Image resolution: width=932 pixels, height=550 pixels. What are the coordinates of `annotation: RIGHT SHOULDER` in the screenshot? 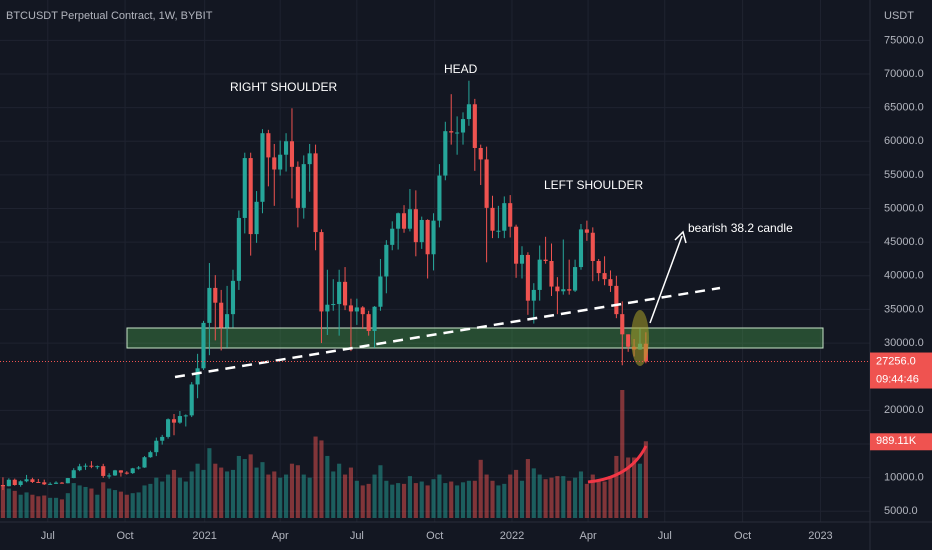 It's located at (283, 87).